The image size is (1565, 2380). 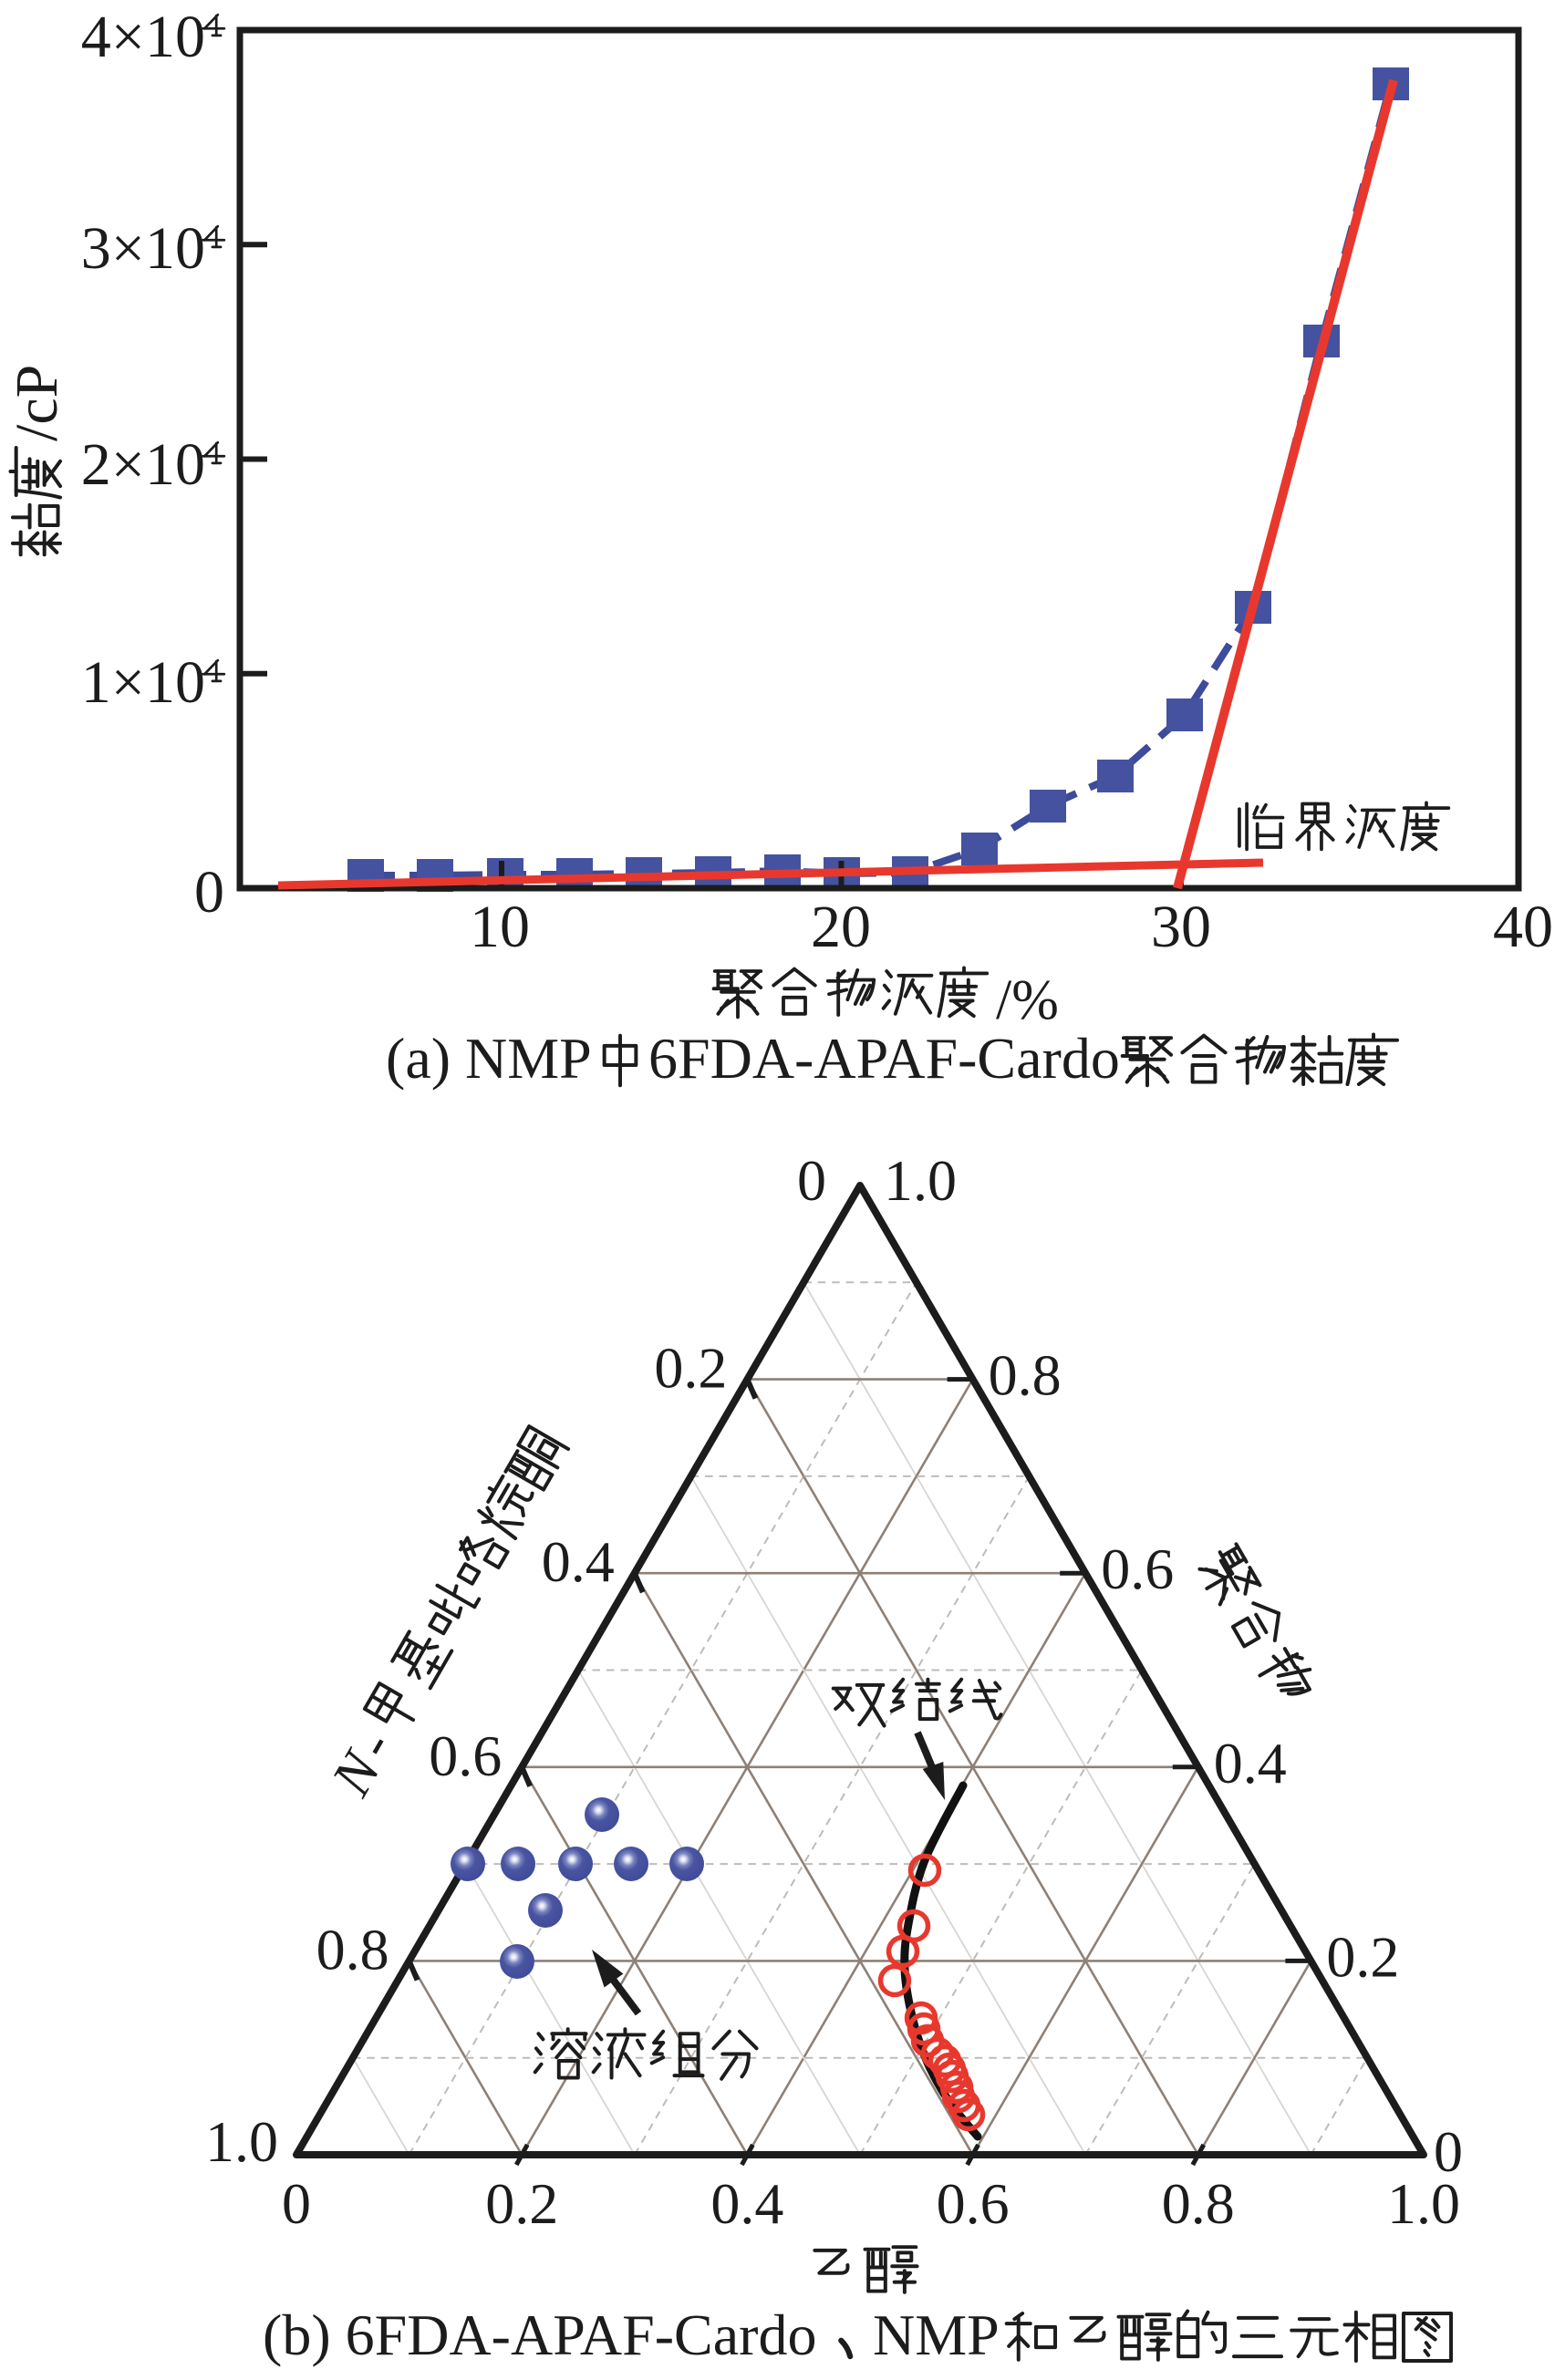 I want to click on svg-text: 3×10, so click(x=143, y=249).